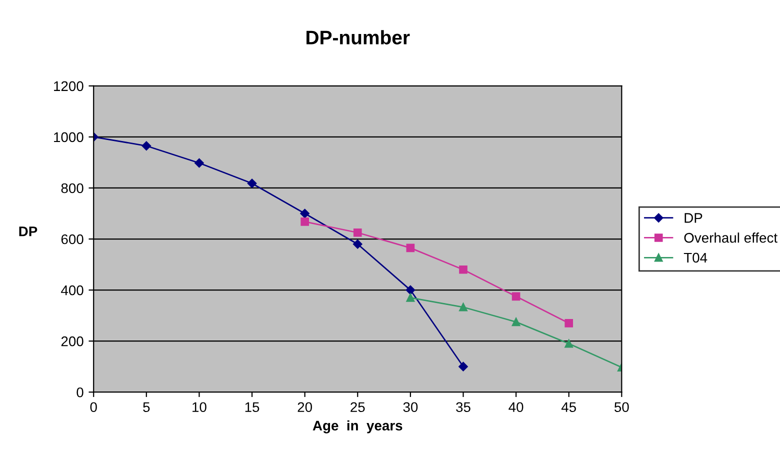 The height and width of the screenshot is (457, 780). What do you see at coordinates (516, 407) in the screenshot?
I see `x-tick-label: 40` at bounding box center [516, 407].